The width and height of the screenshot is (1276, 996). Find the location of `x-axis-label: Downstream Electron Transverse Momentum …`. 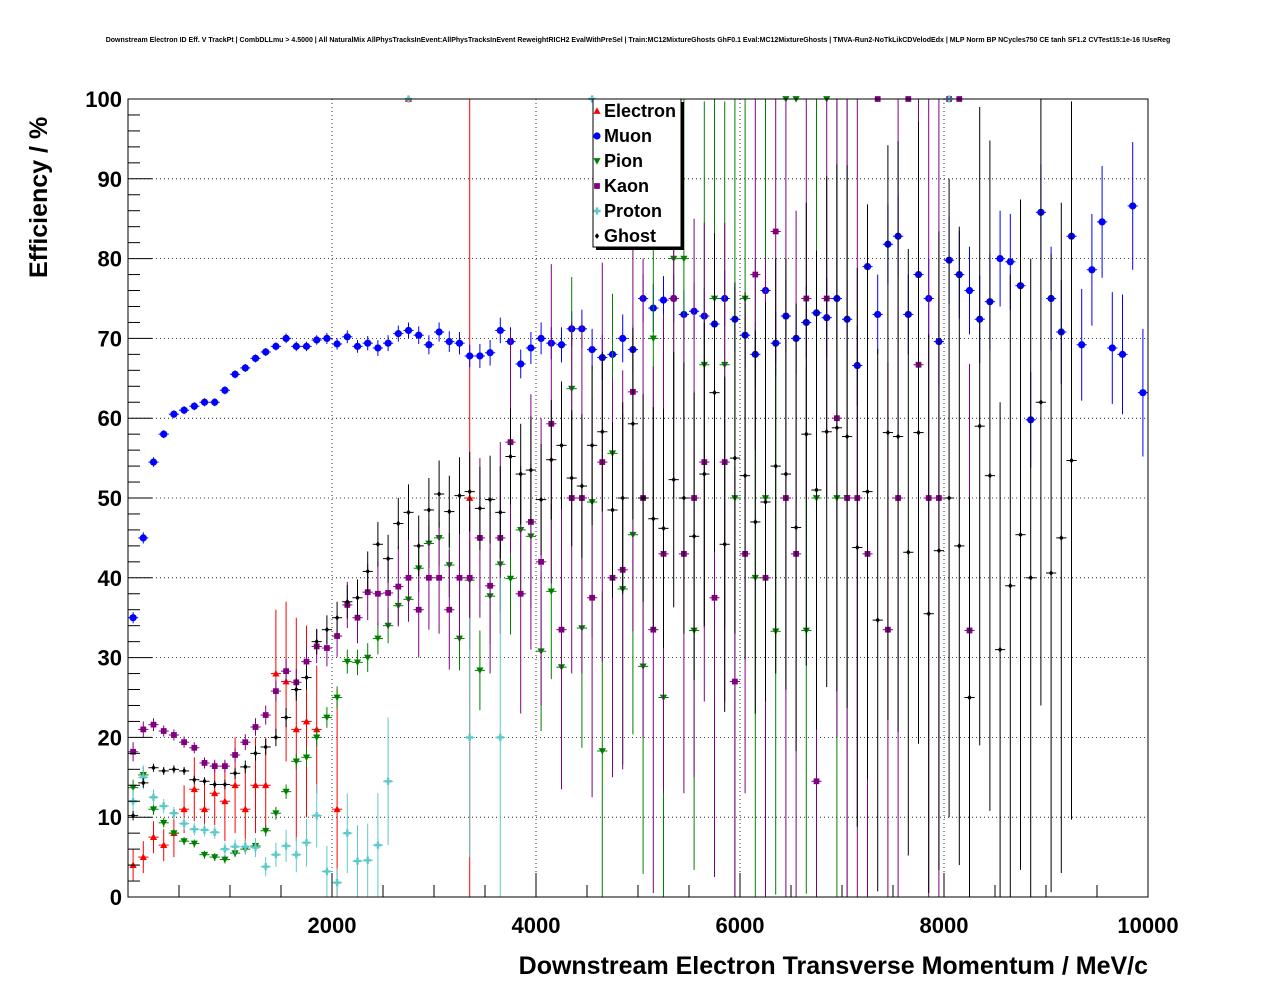

x-axis-label: Downstream Electron Transverse Momentum … is located at coordinates (833, 966).